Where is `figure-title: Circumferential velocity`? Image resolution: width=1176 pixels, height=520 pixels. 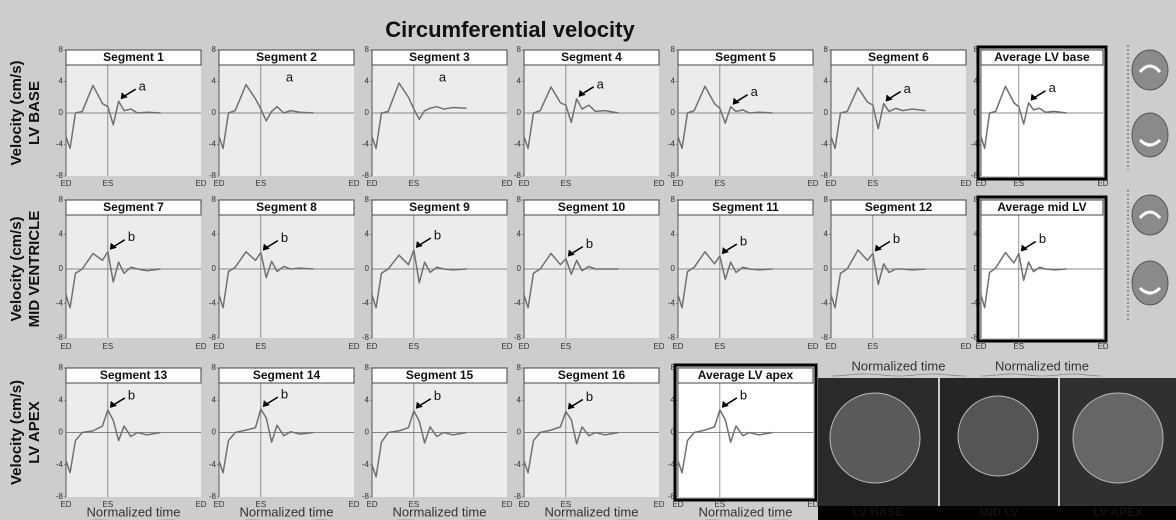 figure-title: Circumferential velocity is located at coordinates (510, 29).